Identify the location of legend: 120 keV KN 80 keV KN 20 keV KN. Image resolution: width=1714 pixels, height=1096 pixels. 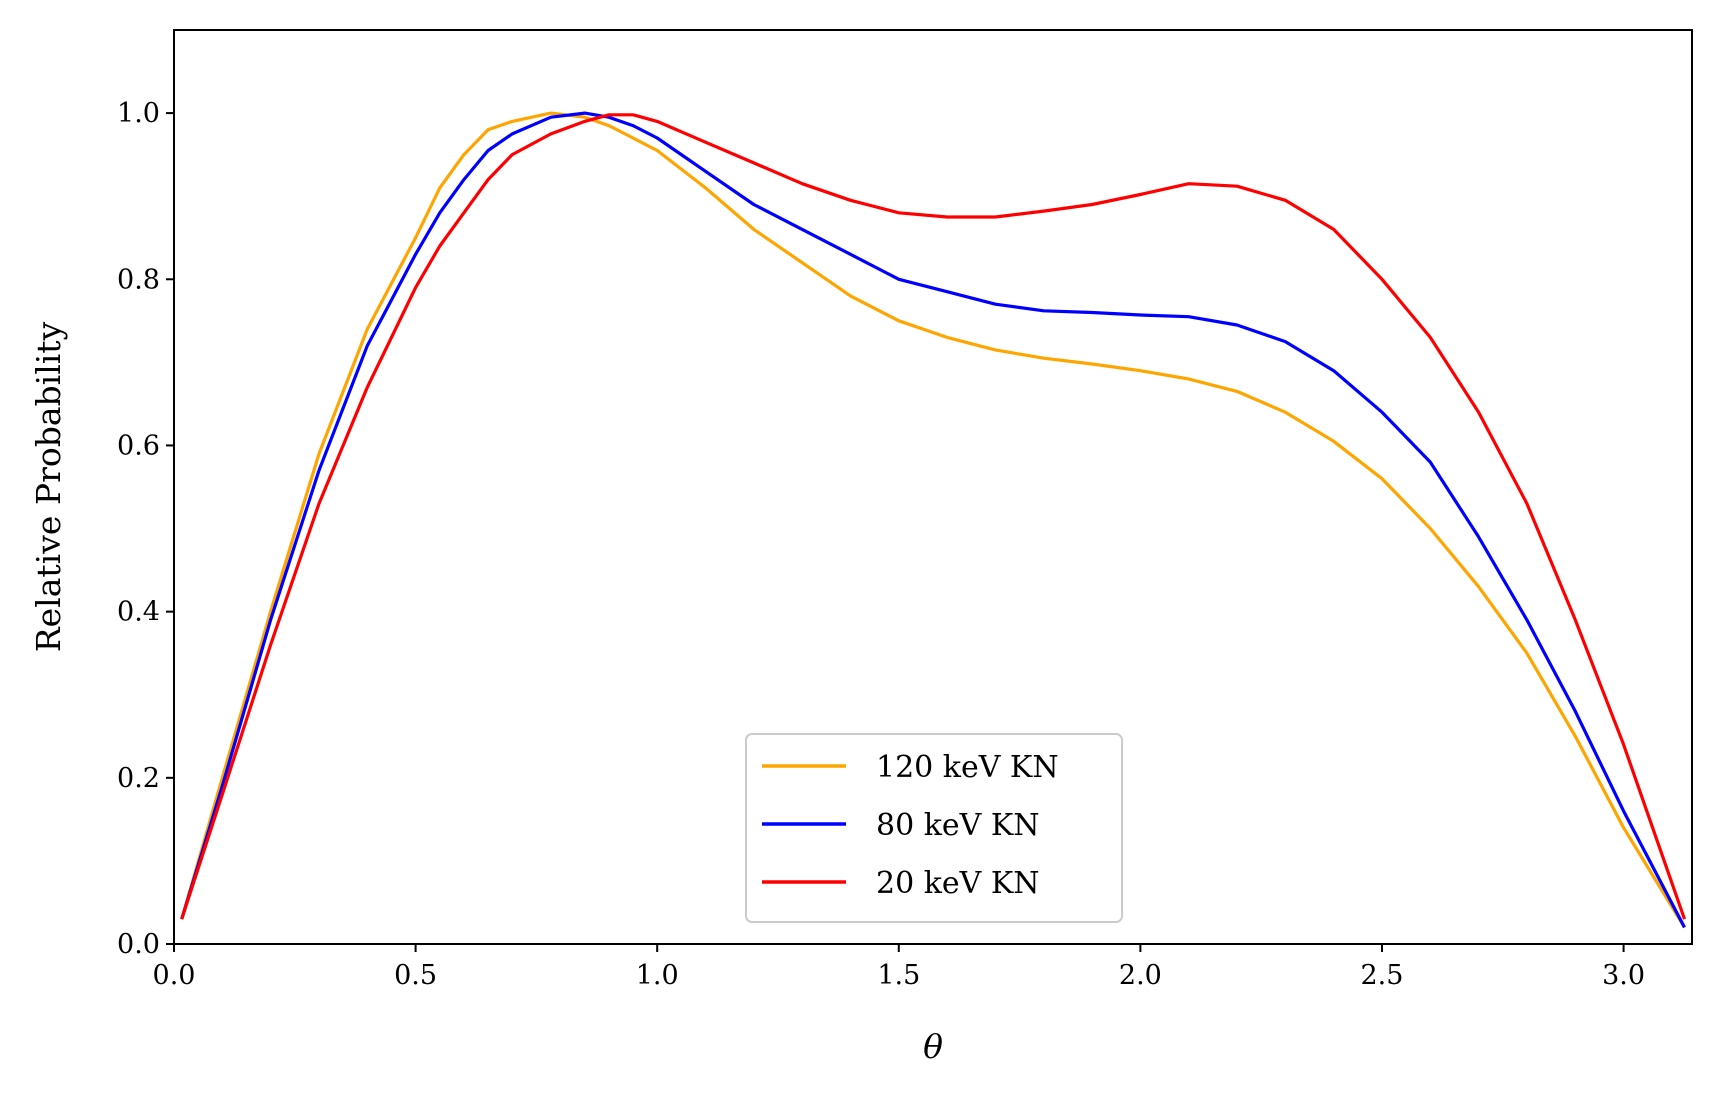
(934, 828).